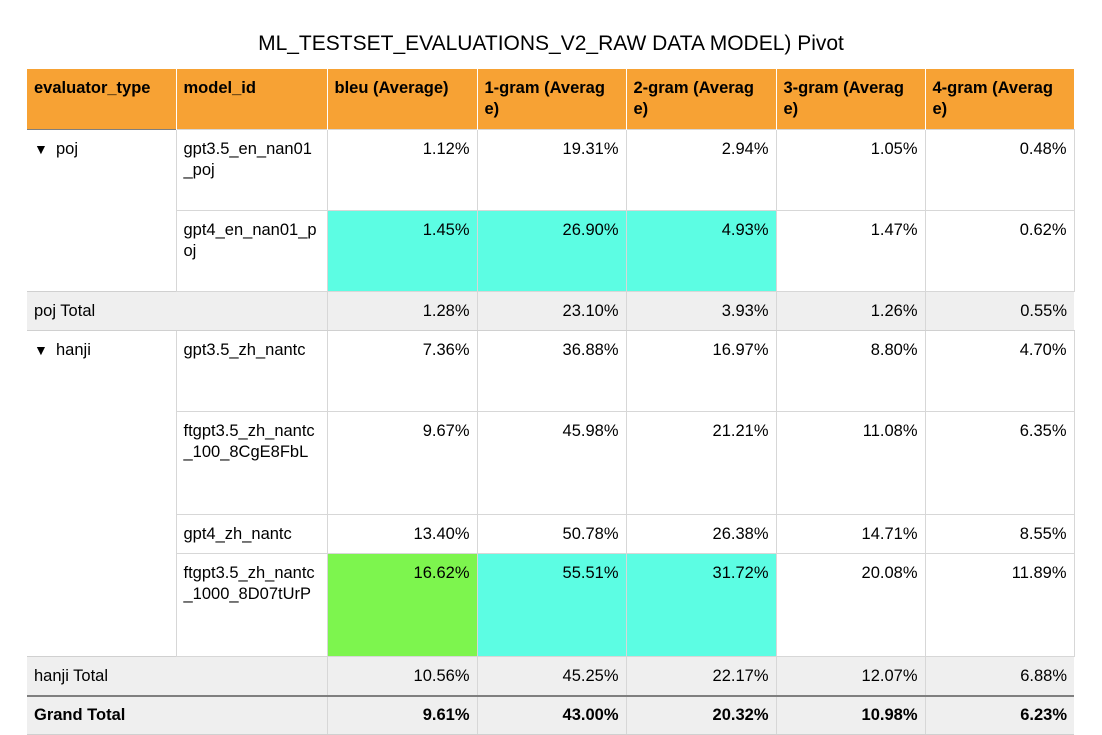 This screenshot has height=735, width=1102. I want to click on gram2-cell: 31.72%, so click(701, 605).